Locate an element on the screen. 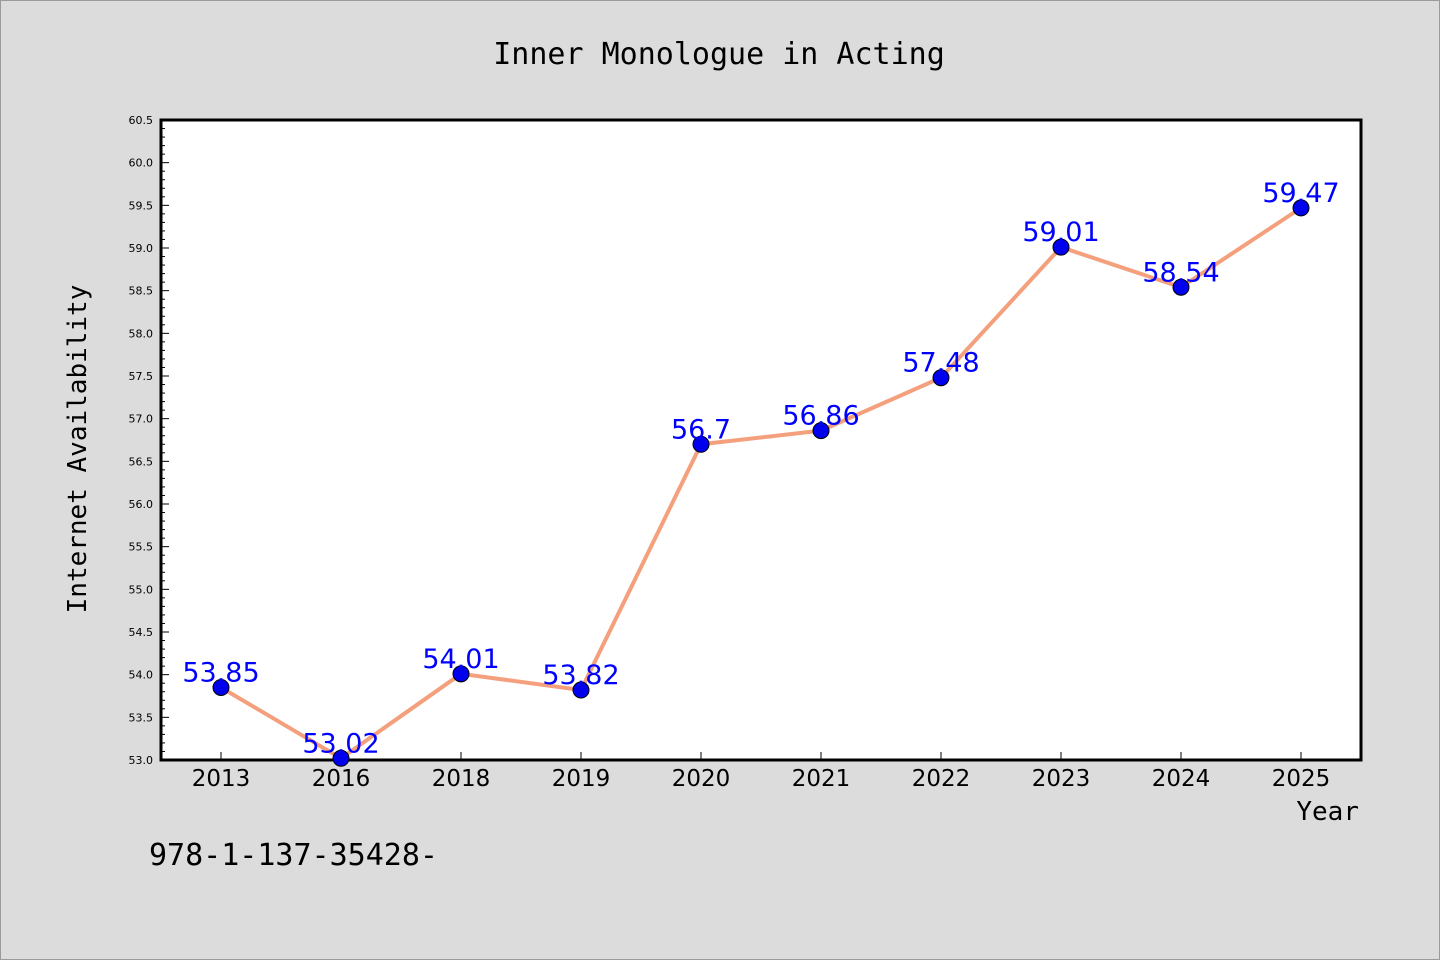 Image resolution: width=1440 pixels, height=960 pixels. data-label: 58.54 is located at coordinates (1180, 272).